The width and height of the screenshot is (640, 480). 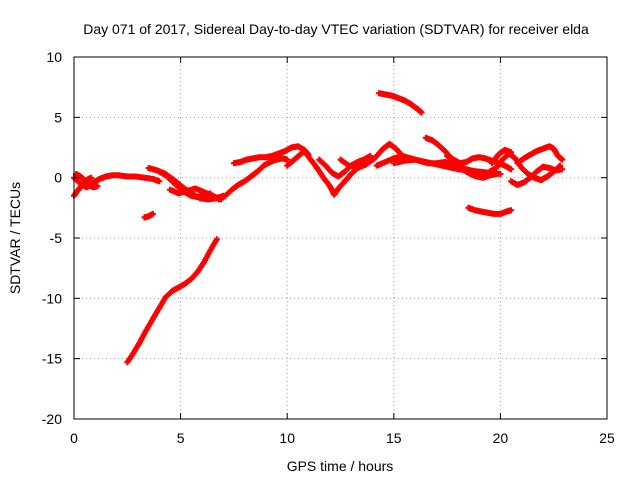 I want to click on series-track-h, so click(x=172, y=301).